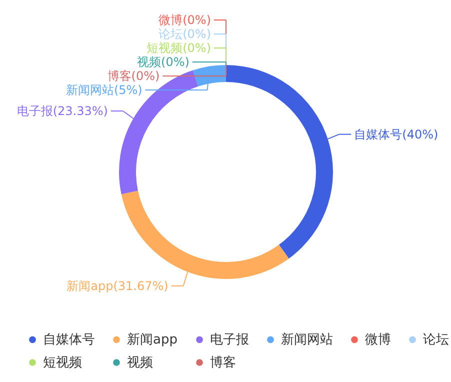  I want to click on legend-label: 博客, so click(223, 362).